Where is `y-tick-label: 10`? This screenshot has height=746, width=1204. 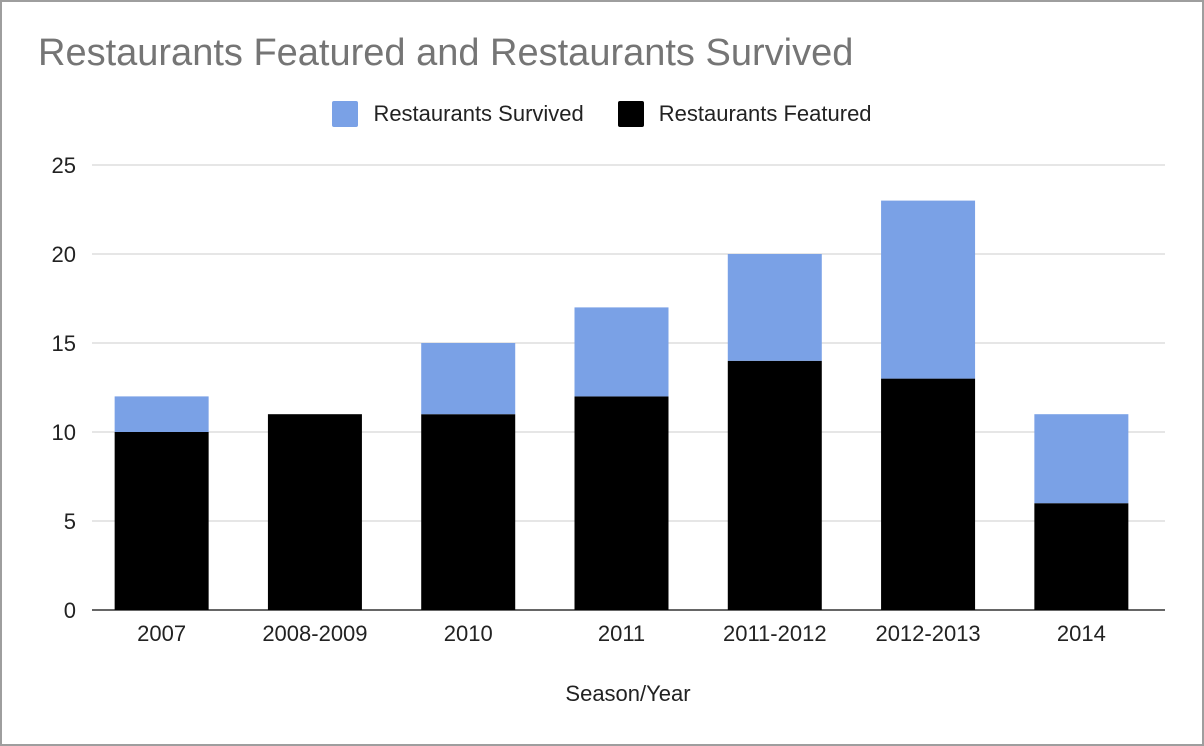
y-tick-label: 10 is located at coordinates (64, 432).